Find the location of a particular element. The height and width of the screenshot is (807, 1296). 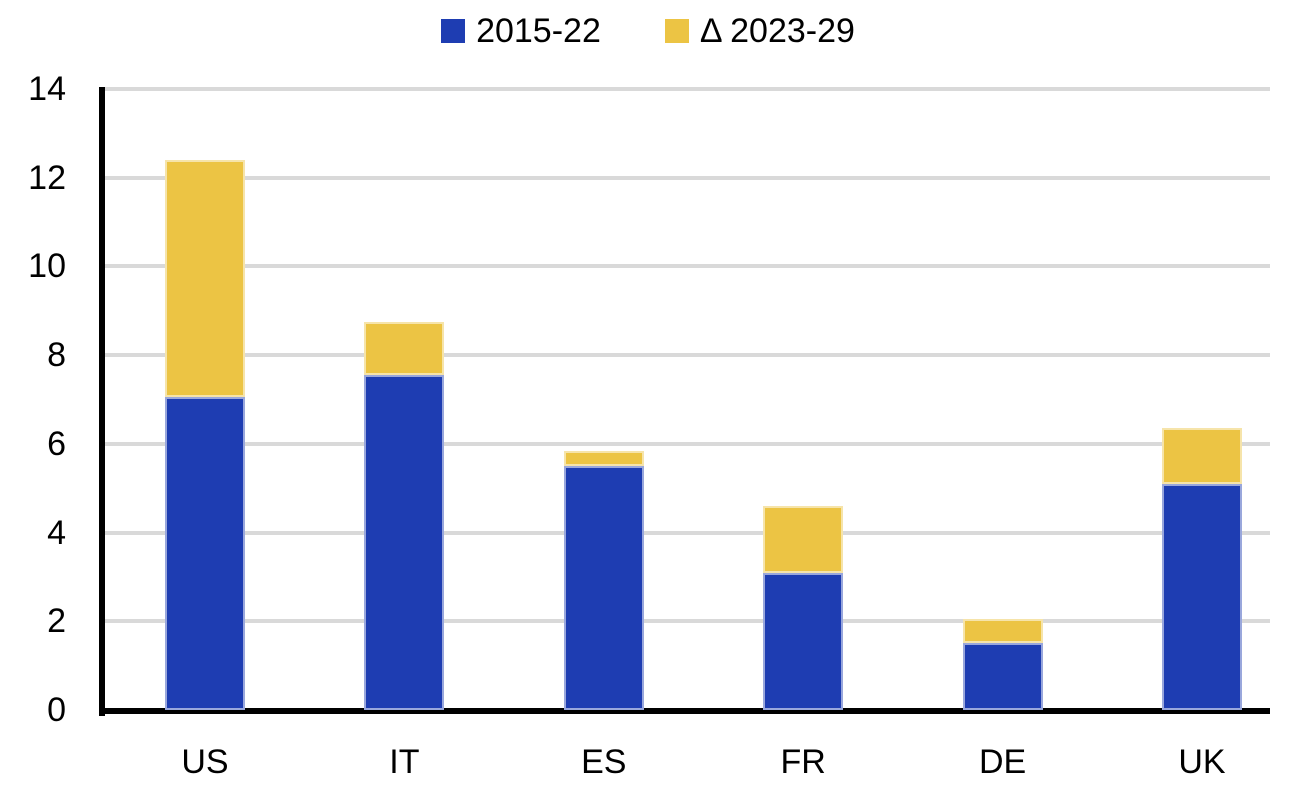

bar-us-base is located at coordinates (205, 553).